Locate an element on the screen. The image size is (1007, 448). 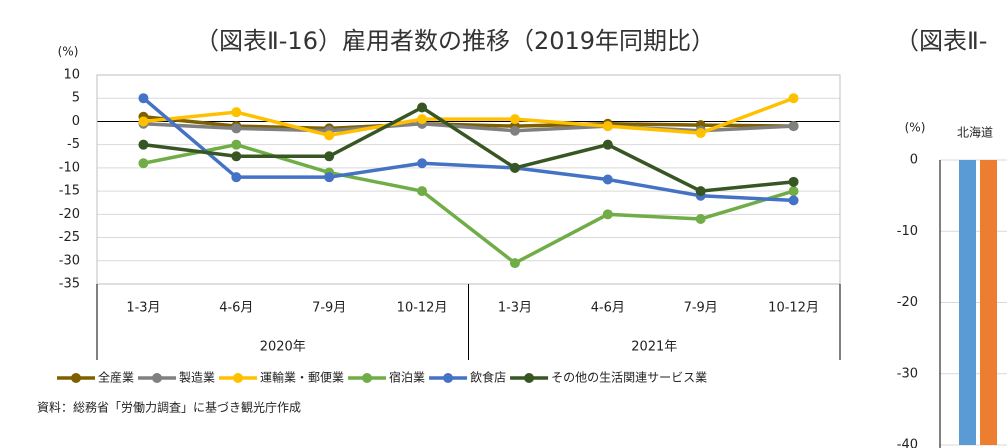
y-tick-label: -15 is located at coordinates (69, 191).